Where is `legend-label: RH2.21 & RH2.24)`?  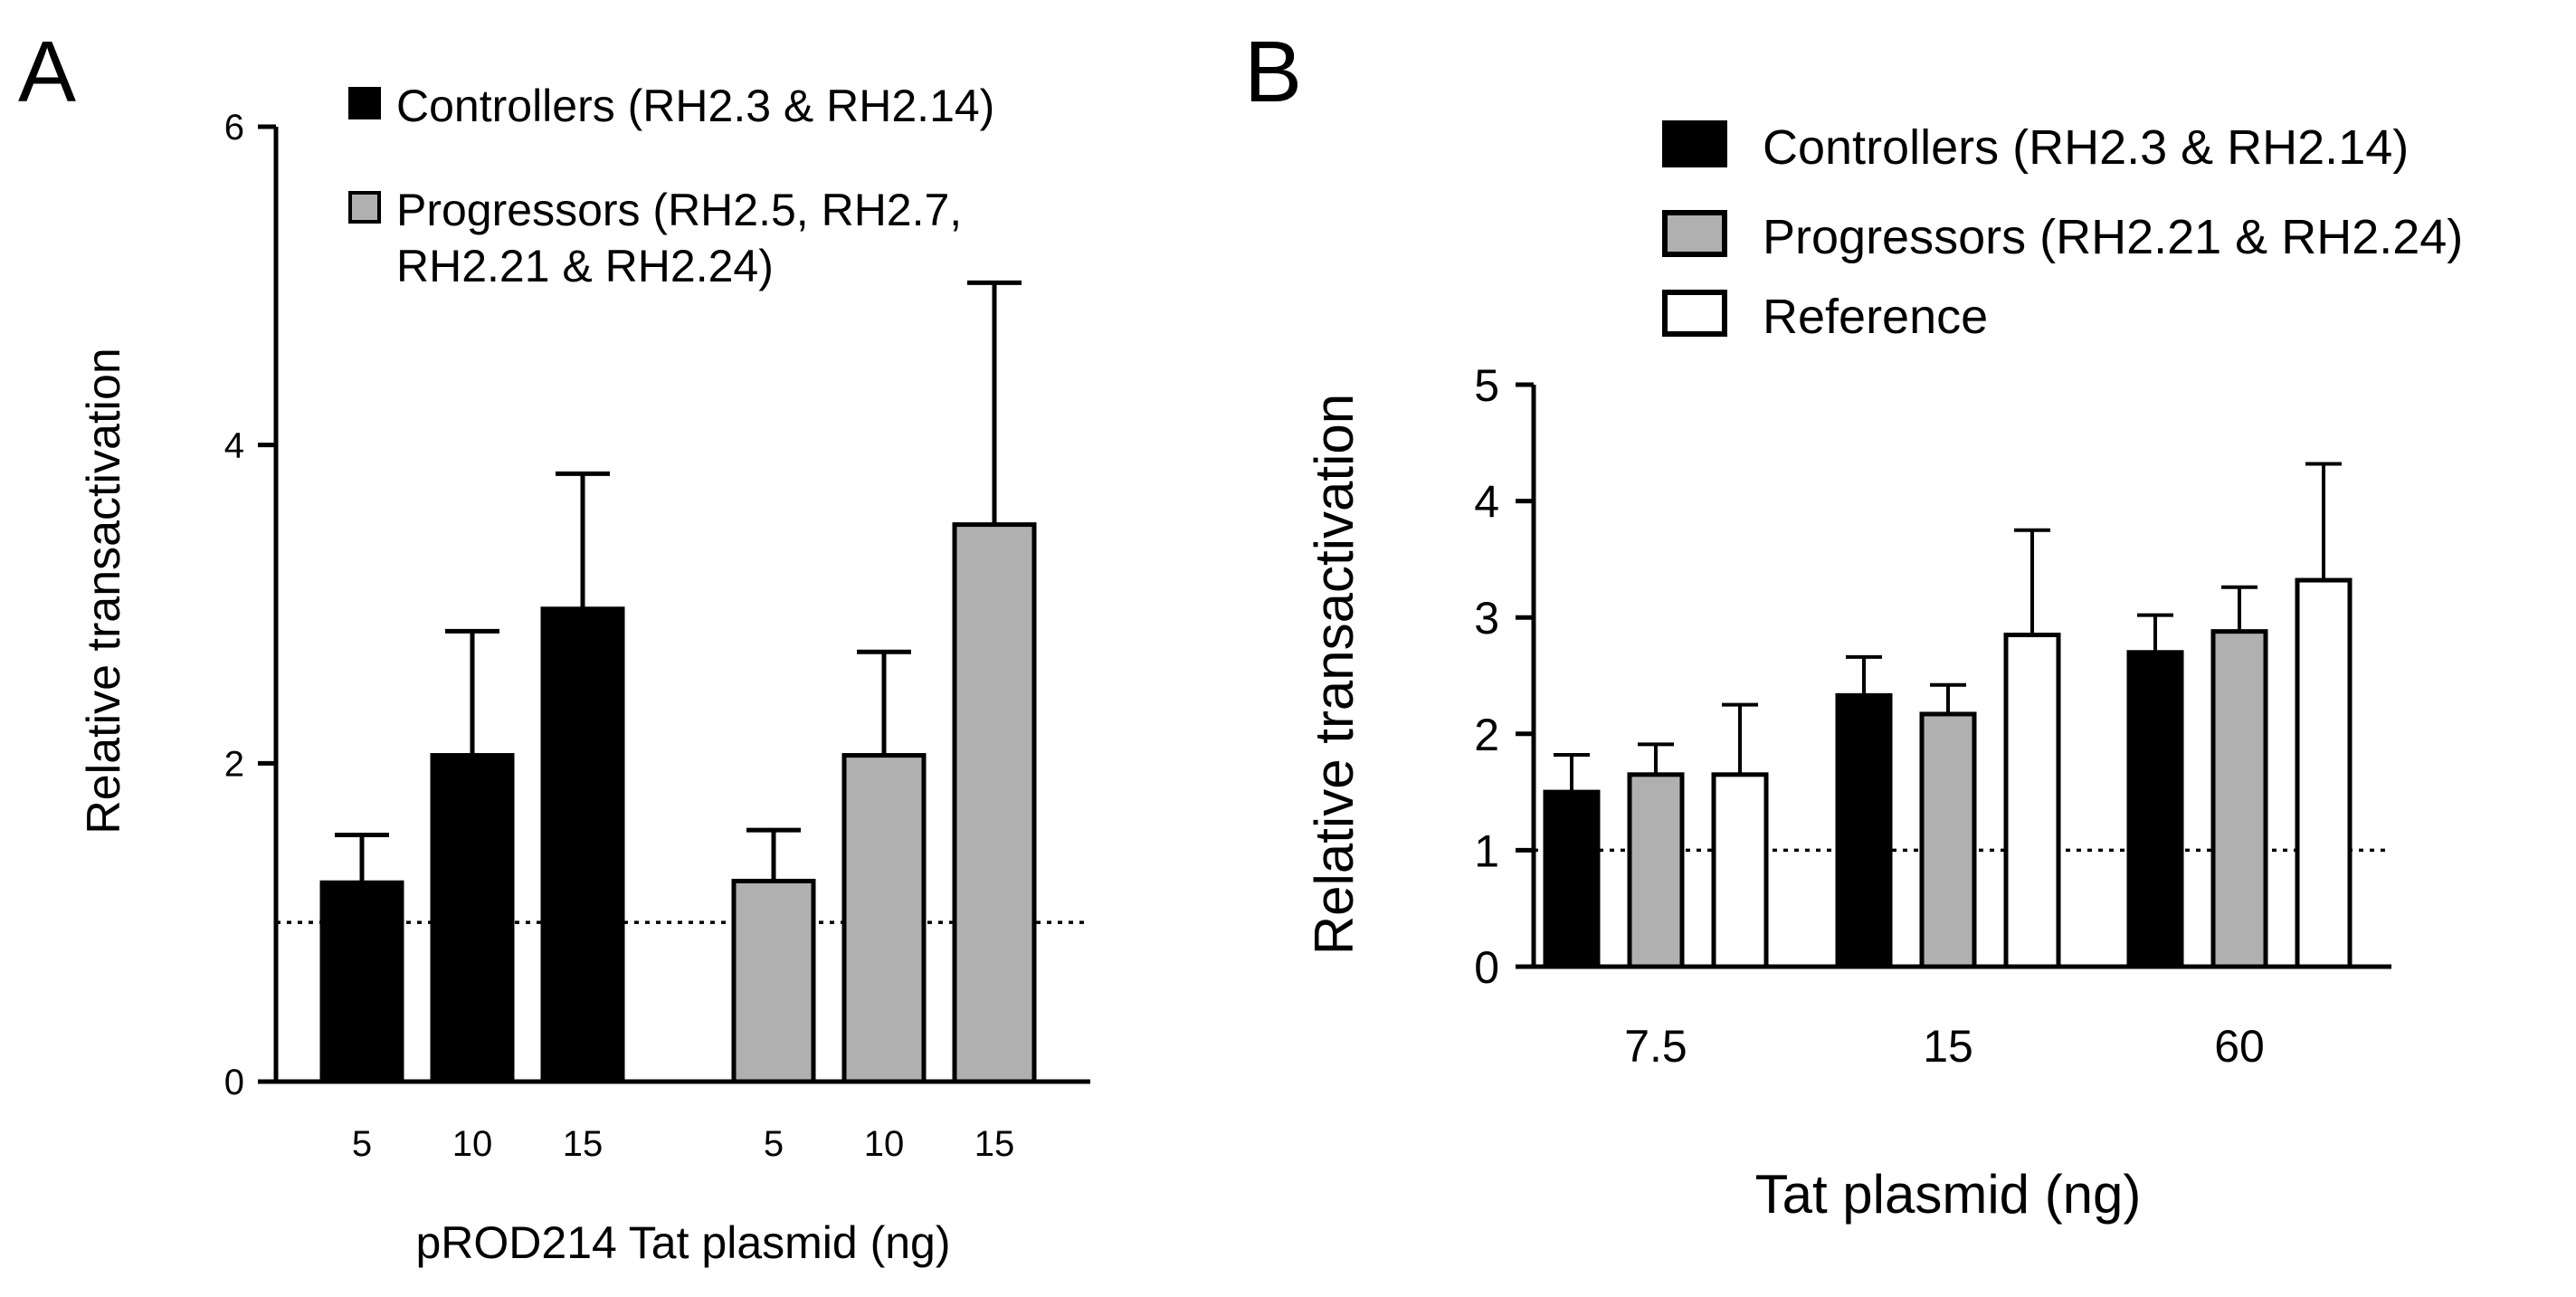
legend-label: RH2.21 & RH2.24) is located at coordinates (585, 266).